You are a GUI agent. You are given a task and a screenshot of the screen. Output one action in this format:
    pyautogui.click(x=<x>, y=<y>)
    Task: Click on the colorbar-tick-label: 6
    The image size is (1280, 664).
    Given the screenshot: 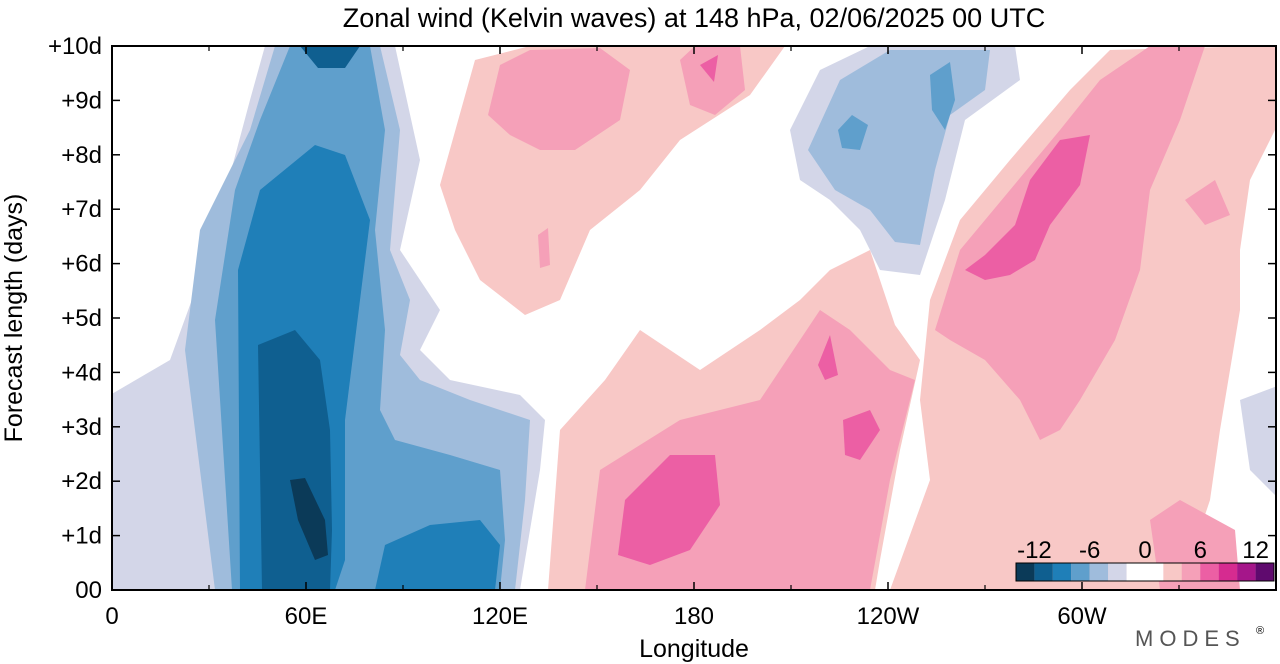 What is the action you would take?
    pyautogui.click(x=1200, y=550)
    